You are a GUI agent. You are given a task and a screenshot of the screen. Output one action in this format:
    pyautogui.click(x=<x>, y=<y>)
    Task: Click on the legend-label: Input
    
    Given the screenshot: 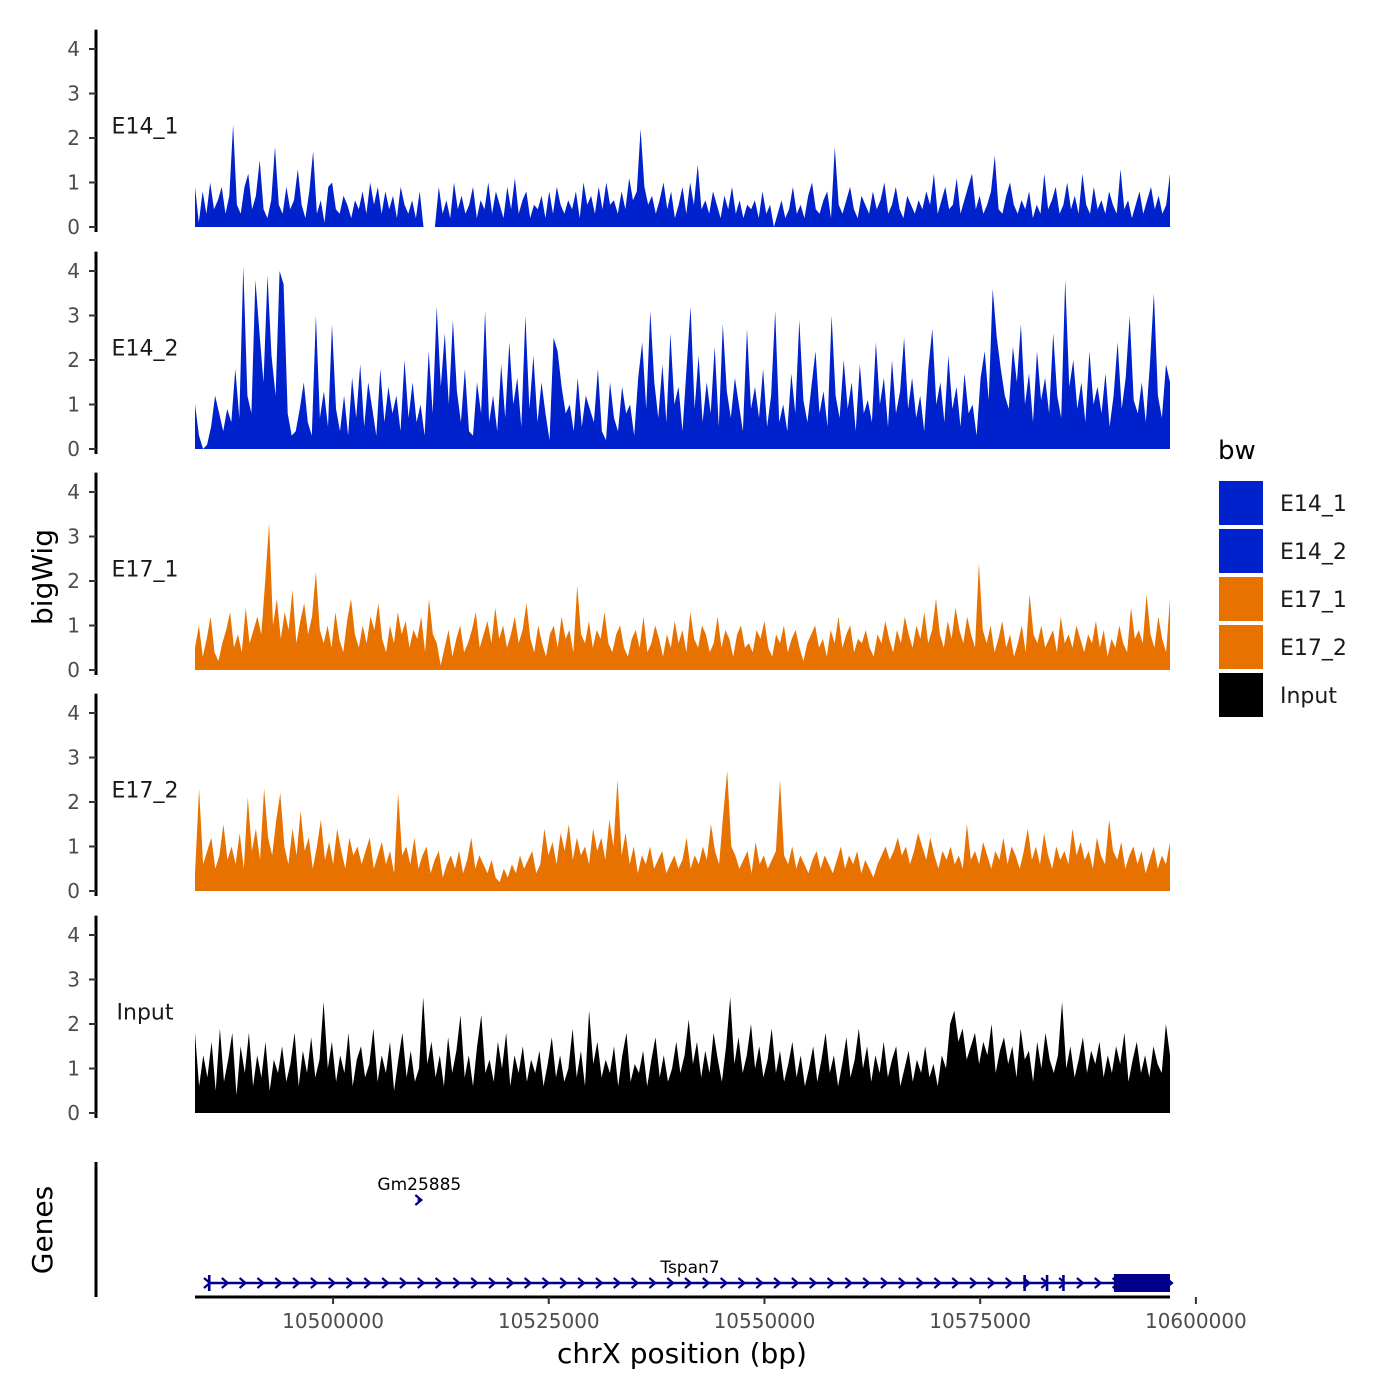 What is the action you would take?
    pyautogui.click(x=1308, y=696)
    